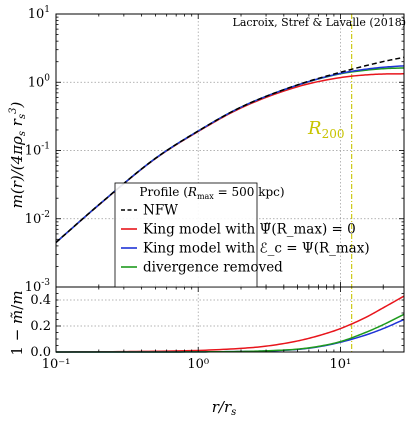 This screenshot has width=411, height=424. I want to click on ylabel-s-sub: s, so click(22, 133).